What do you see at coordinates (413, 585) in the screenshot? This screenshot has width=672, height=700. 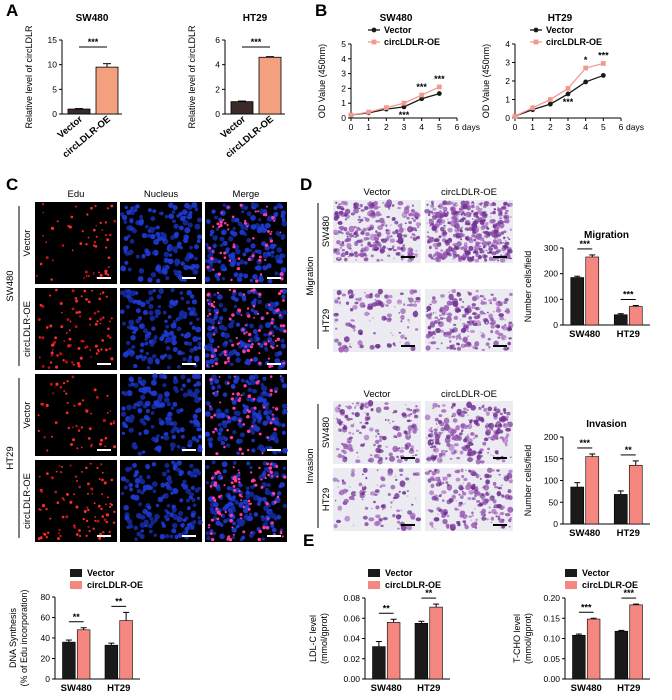 I see `legend-label-oe: circLDLR-OE` at bounding box center [413, 585].